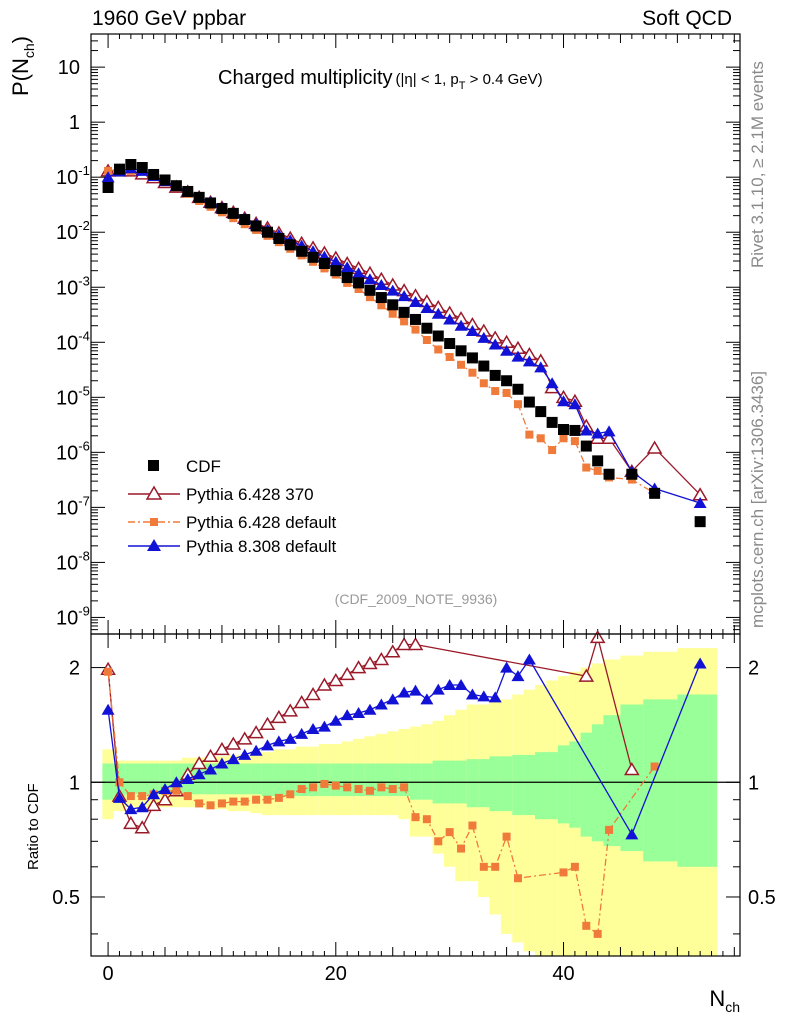 The height and width of the screenshot is (1024, 786). I want to click on legend-entry-pythia6-370: Pythia 6.428 370, so click(221, 494).